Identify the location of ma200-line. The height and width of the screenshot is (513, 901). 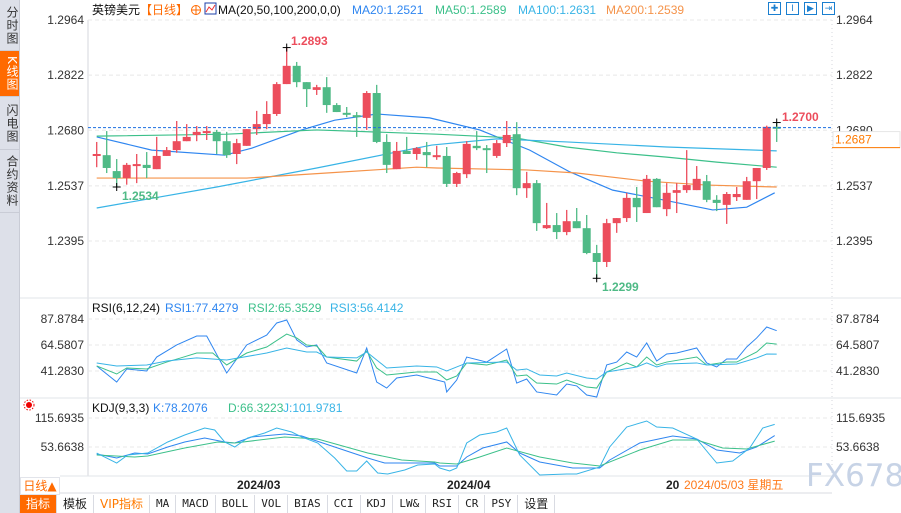
(436, 177).